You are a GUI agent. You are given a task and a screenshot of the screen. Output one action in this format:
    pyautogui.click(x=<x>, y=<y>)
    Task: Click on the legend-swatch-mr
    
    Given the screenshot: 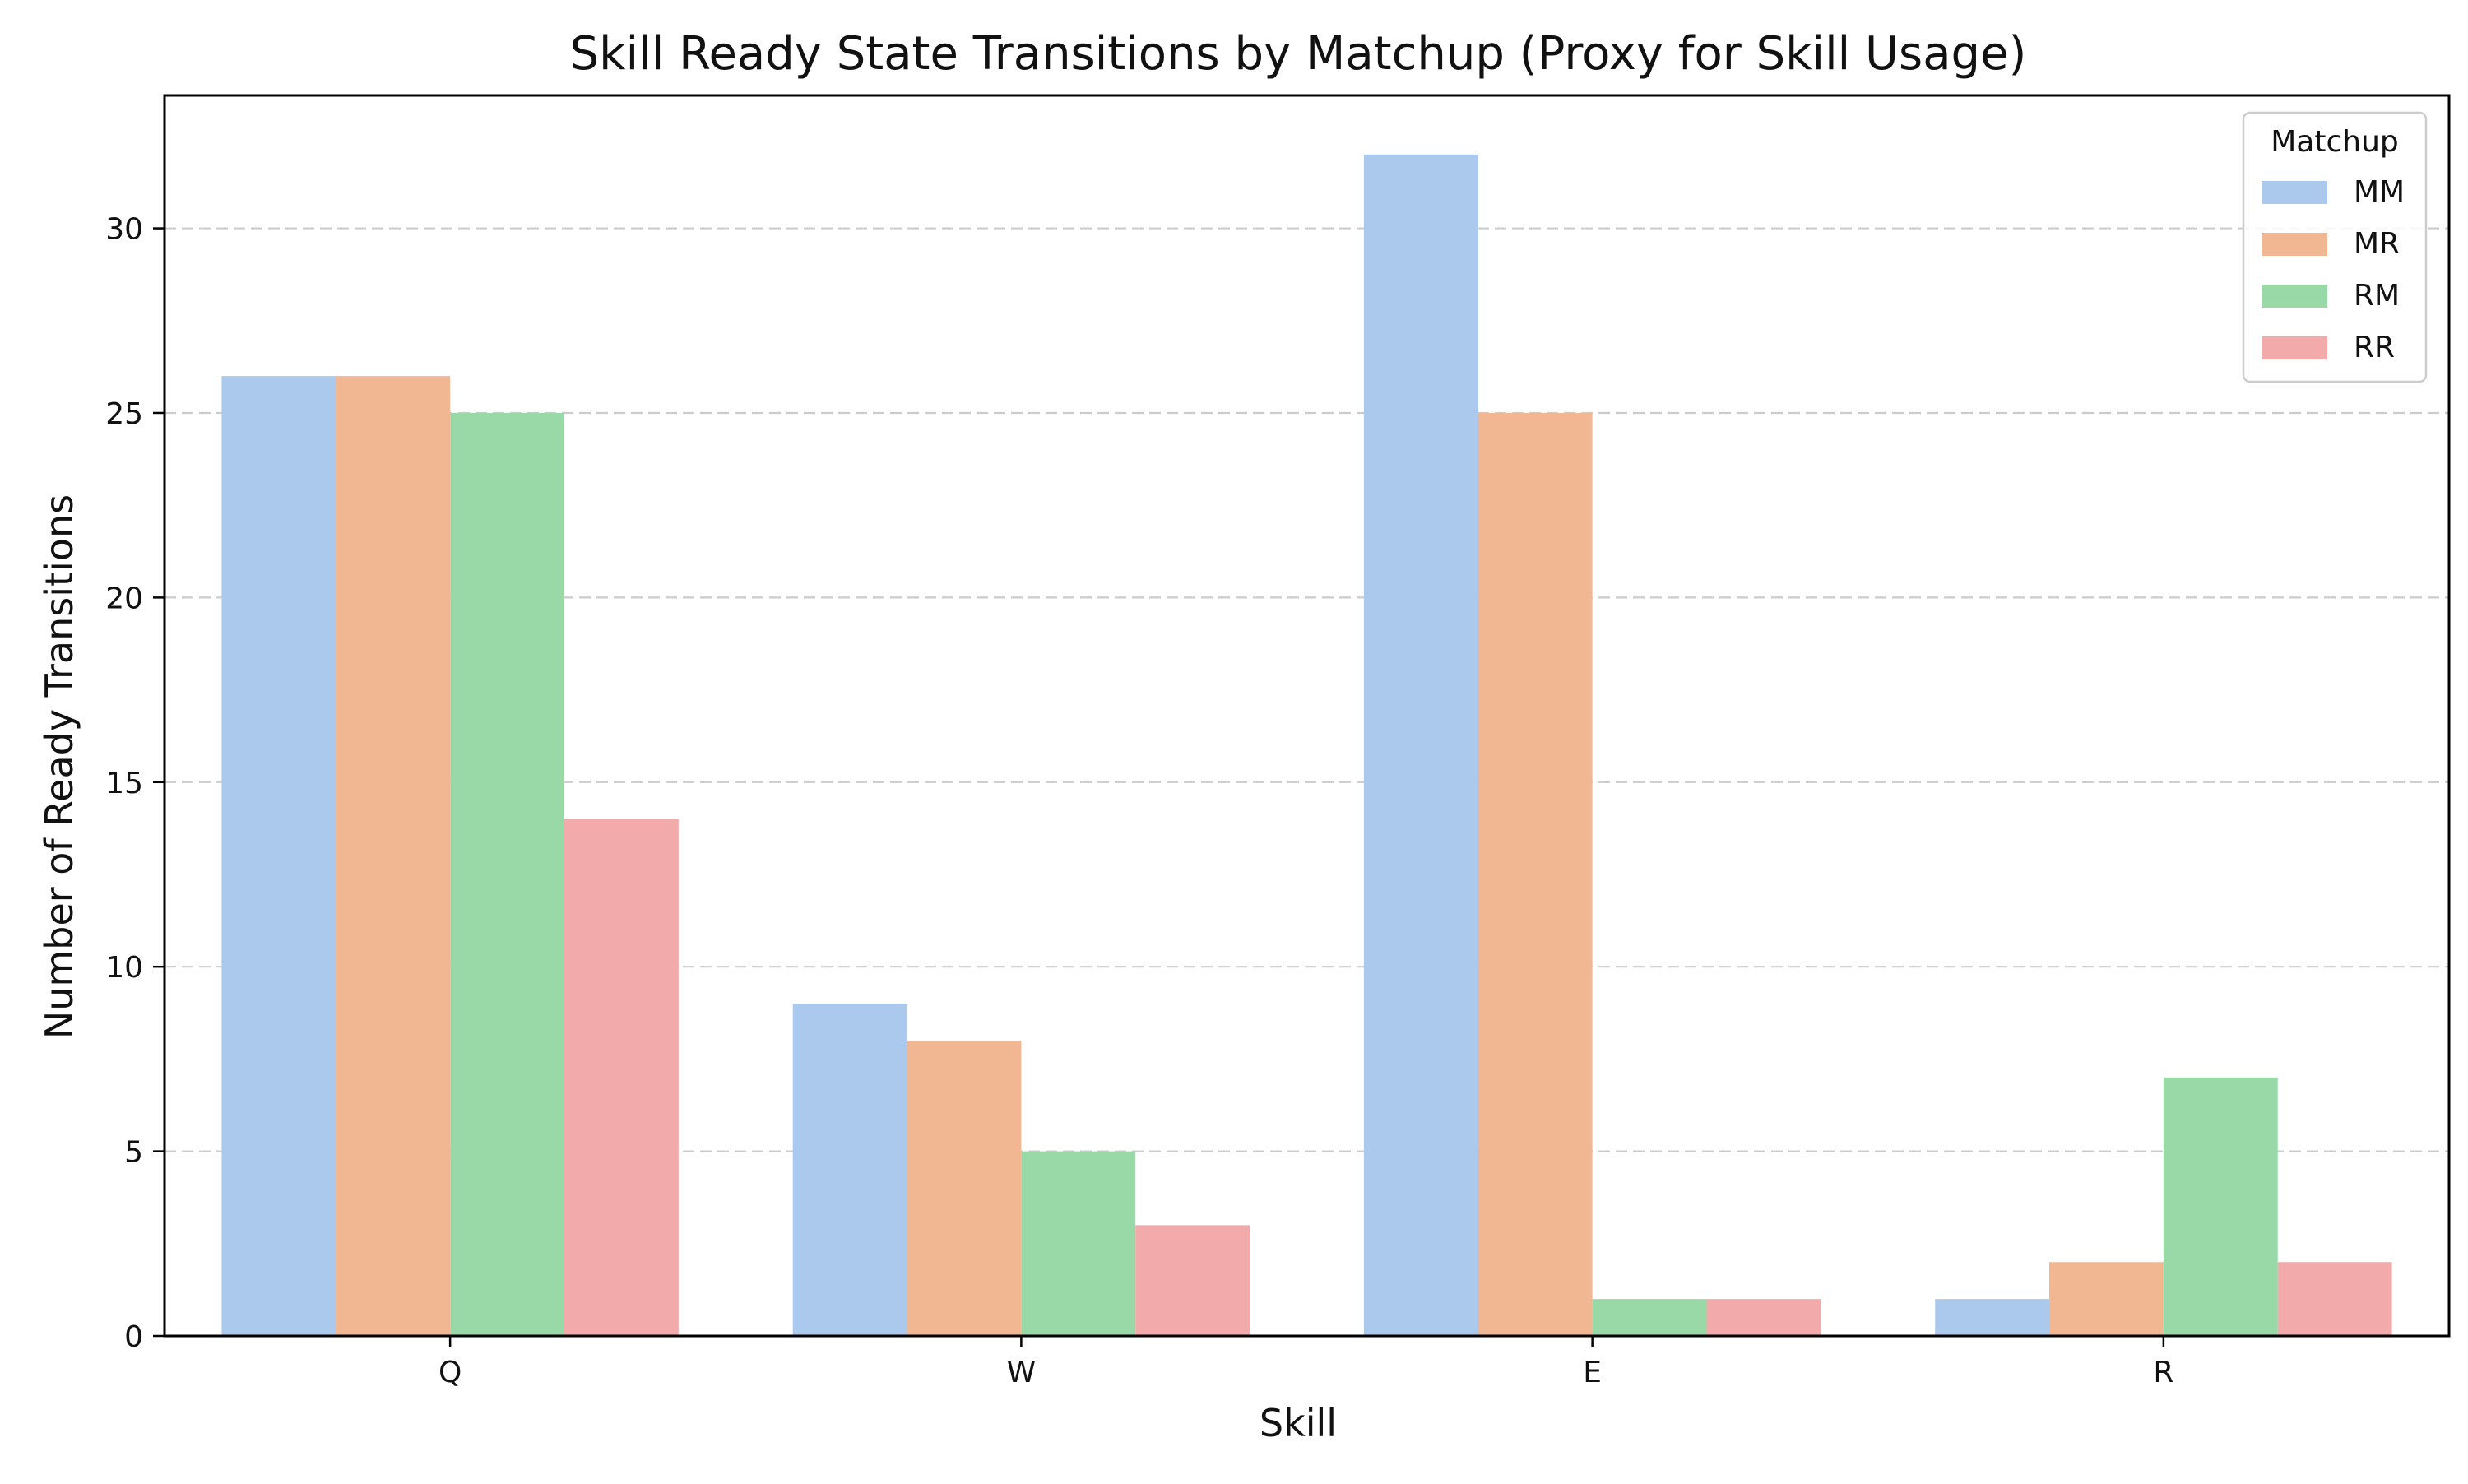 What is the action you would take?
    pyautogui.click(x=2294, y=244)
    